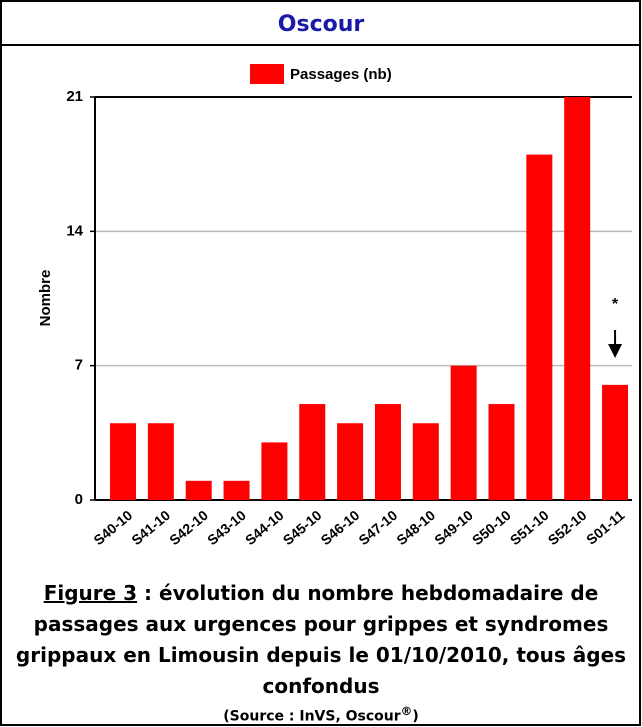 The image size is (642, 727). What do you see at coordinates (615, 351) in the screenshot?
I see `arrow-head` at bounding box center [615, 351].